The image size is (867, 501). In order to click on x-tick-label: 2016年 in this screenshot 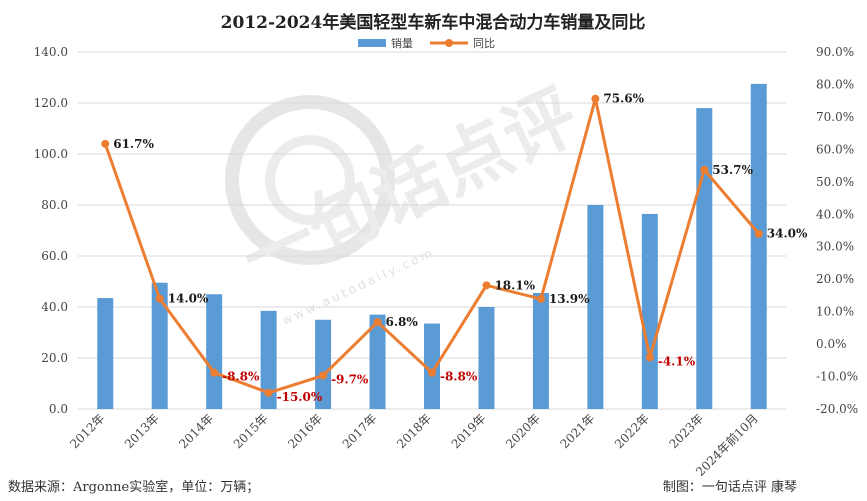, I will do `click(305, 431)`.